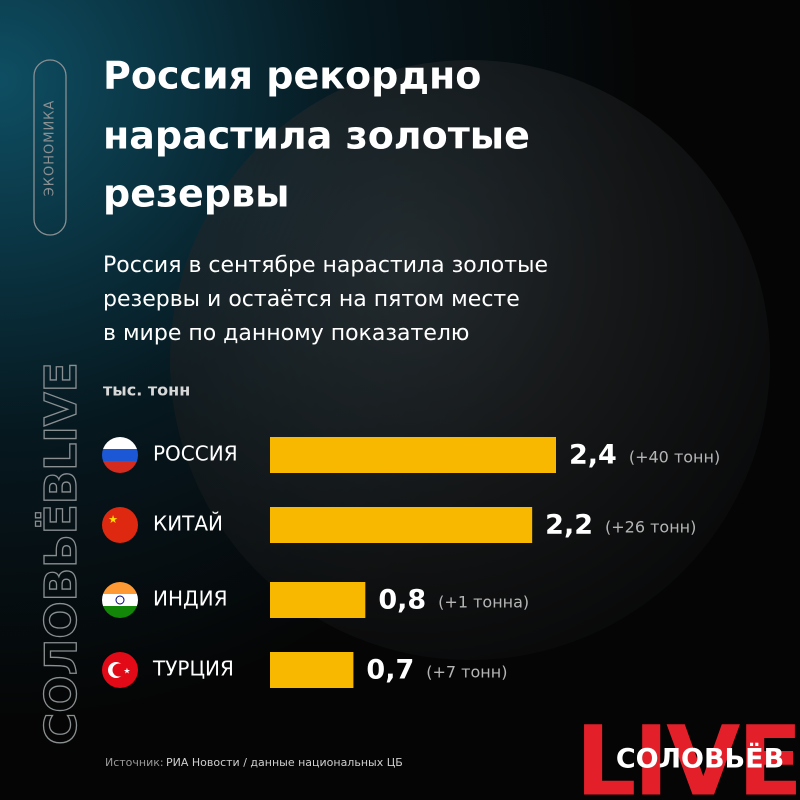  I want to click on value-label: 2,4, so click(593, 455).